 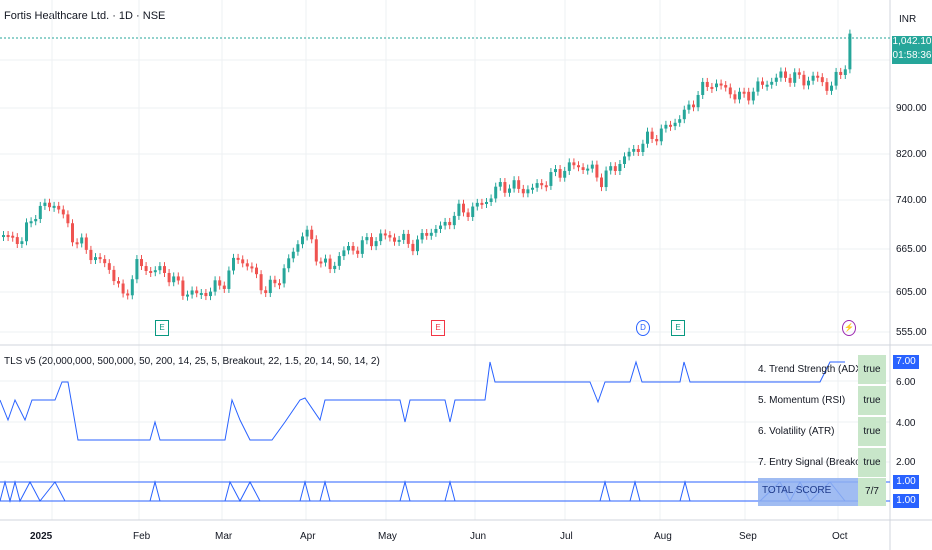 What do you see at coordinates (85, 16) in the screenshot?
I see `chart-title: Fortis Healthcare Ltd. · 1D · NSE` at bounding box center [85, 16].